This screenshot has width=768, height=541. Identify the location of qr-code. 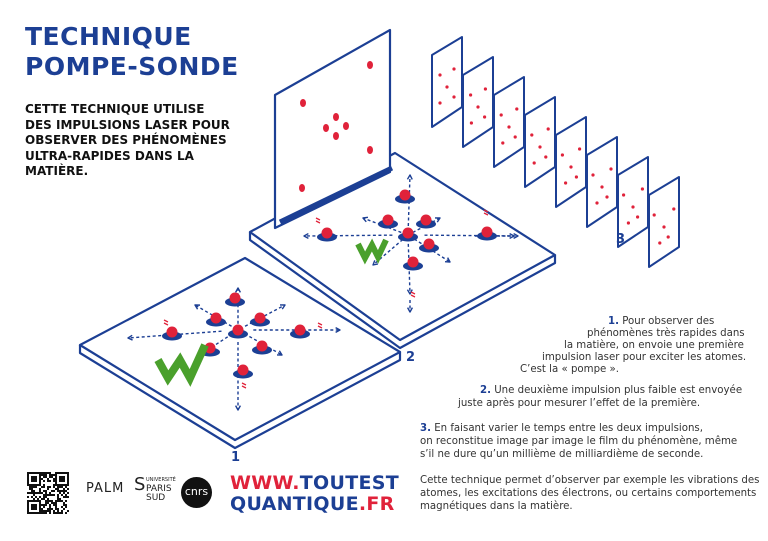
(48, 493).